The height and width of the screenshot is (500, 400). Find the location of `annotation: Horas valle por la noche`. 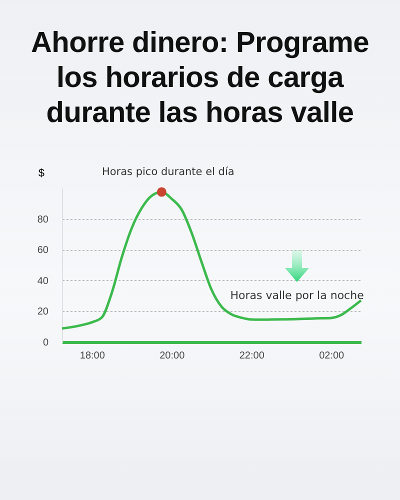

annotation: Horas valle por la noche is located at coordinates (297, 295).